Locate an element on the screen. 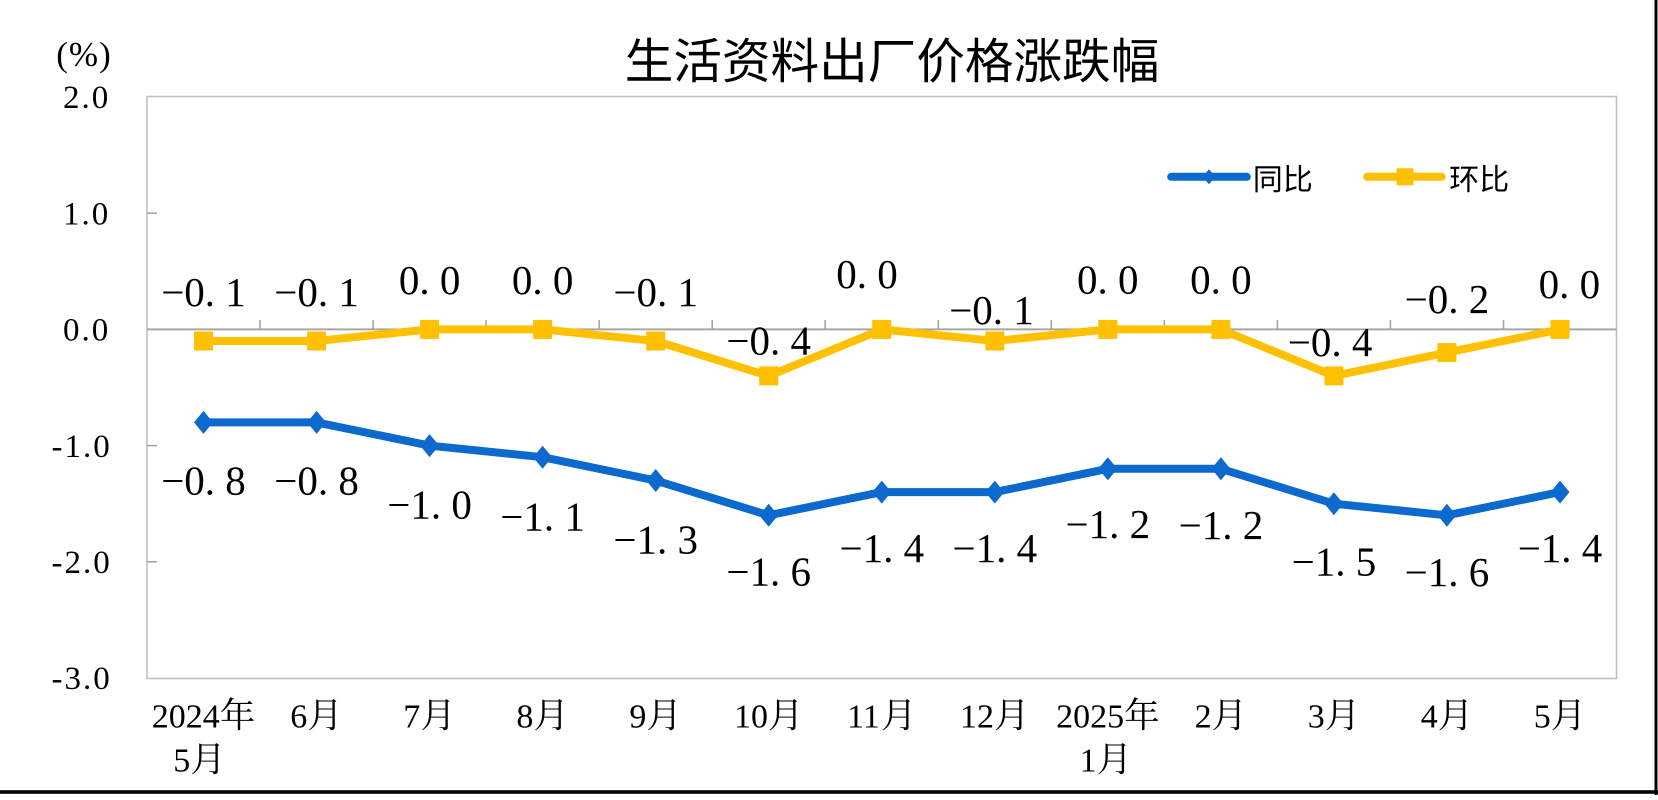  svg-text: 2.0 is located at coordinates (86, 98).